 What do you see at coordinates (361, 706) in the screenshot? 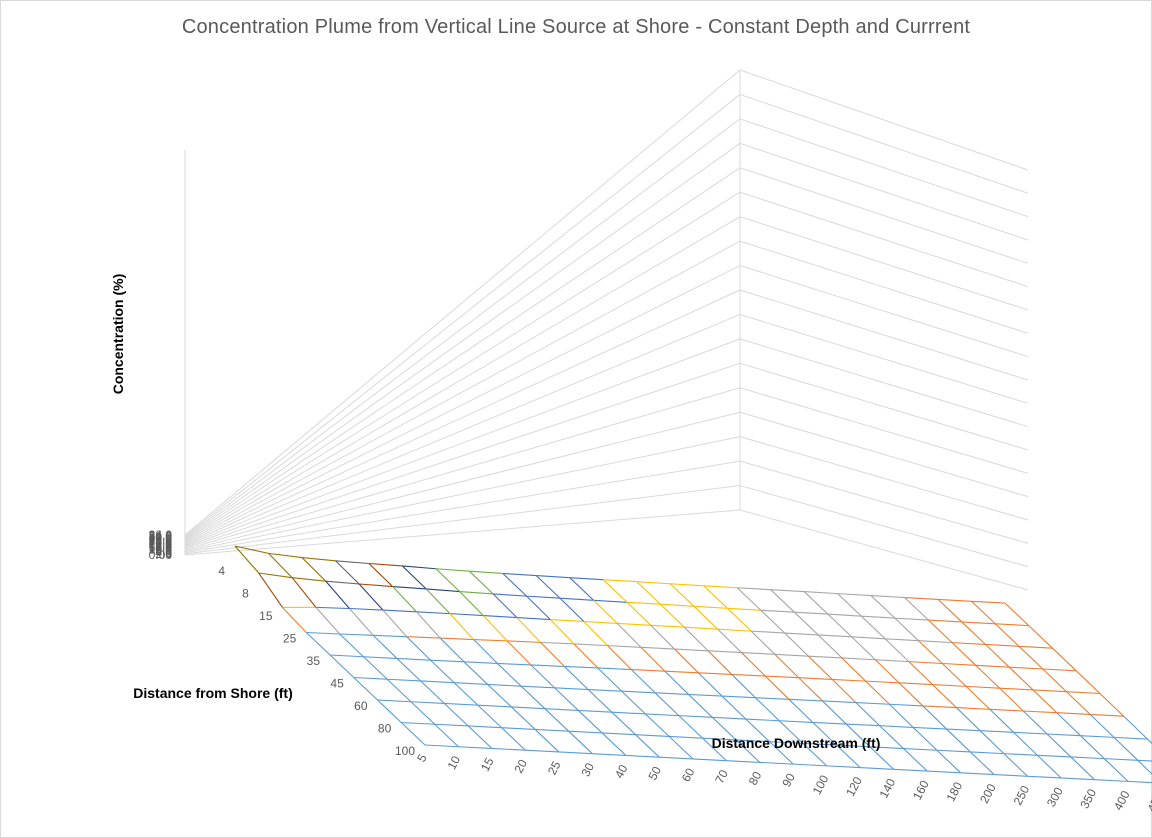
I see `y-tick-label: 60` at bounding box center [361, 706].